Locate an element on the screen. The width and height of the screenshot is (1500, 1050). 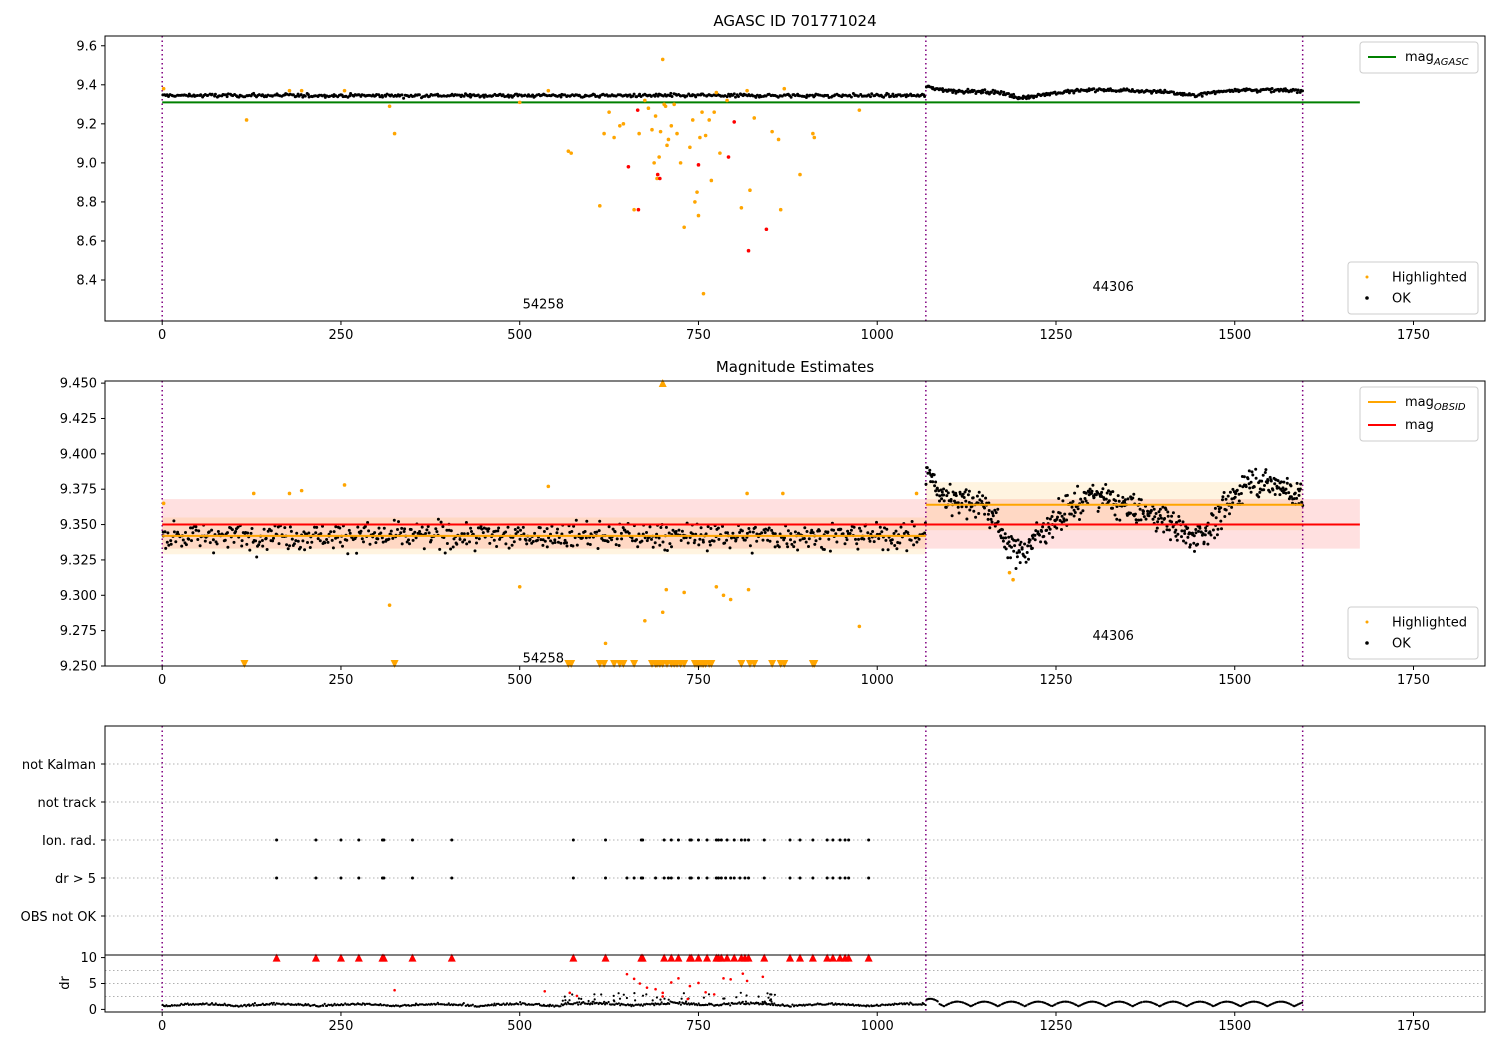
flag-point is located at coordinates (721, 878).